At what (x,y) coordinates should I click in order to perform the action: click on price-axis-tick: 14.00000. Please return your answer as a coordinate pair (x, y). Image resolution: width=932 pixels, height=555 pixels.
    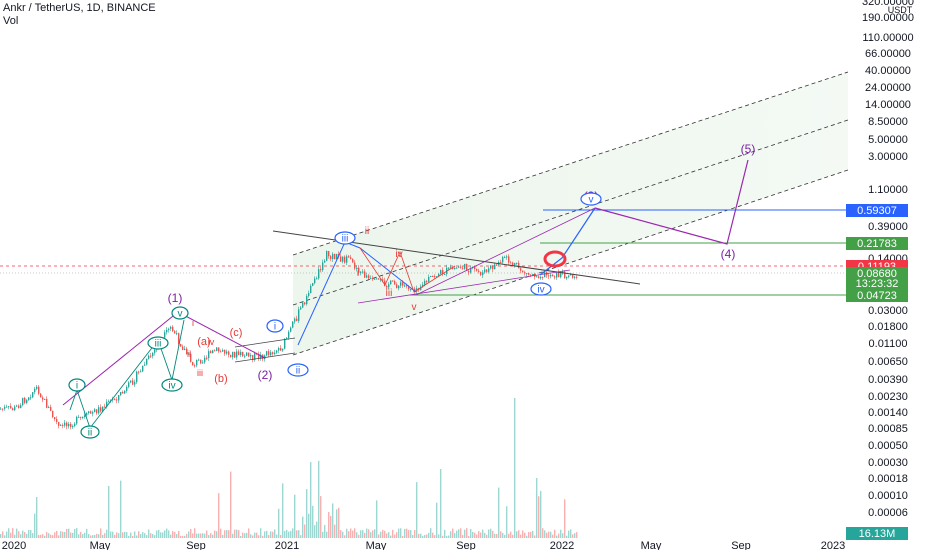
    Looking at the image, I should click on (888, 105).